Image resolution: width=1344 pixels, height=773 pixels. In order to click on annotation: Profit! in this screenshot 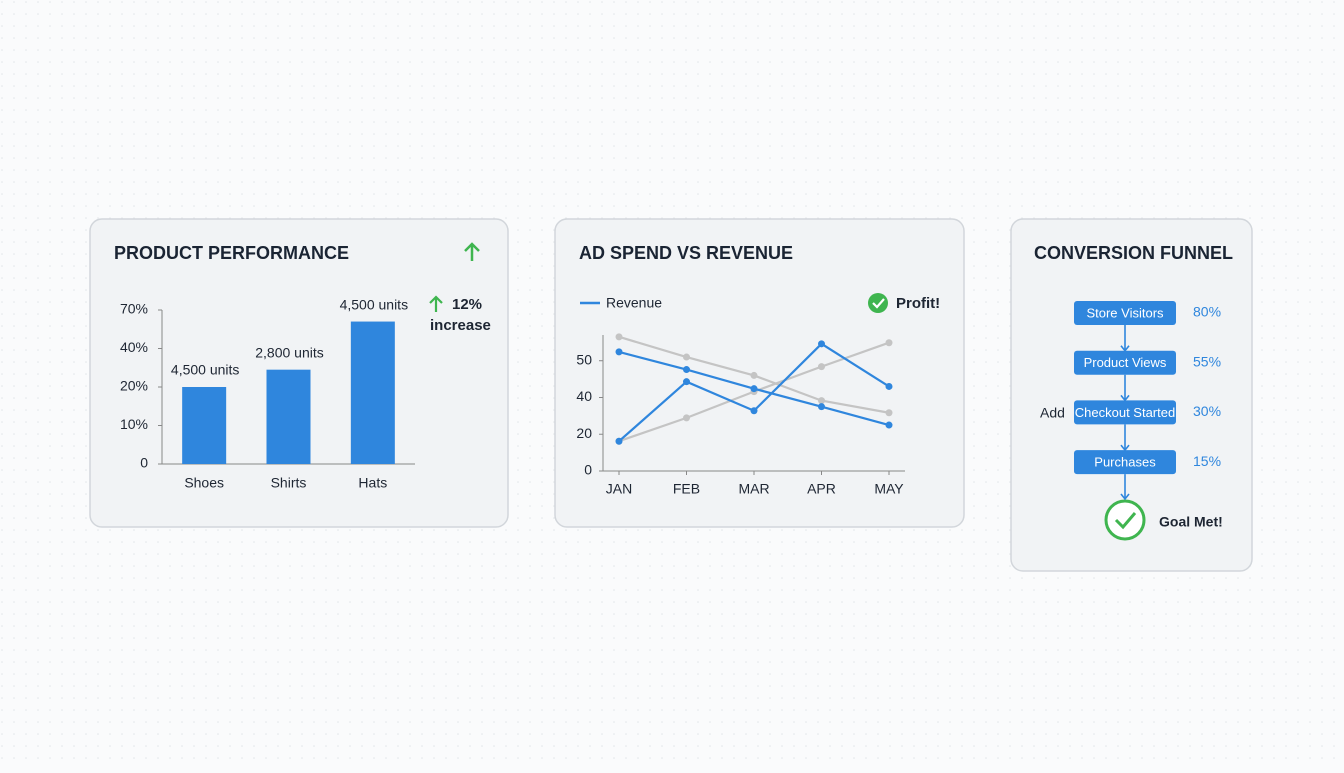, I will do `click(918, 303)`.